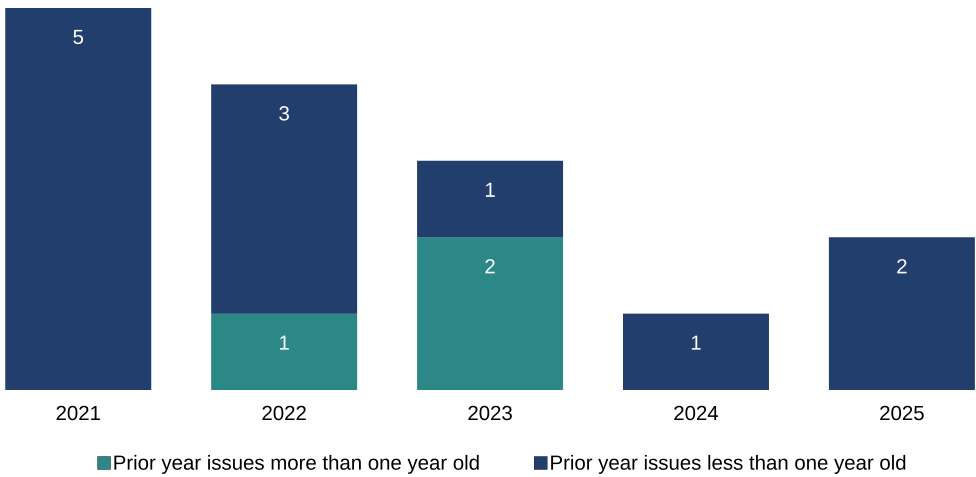 Image resolution: width=976 pixels, height=477 pixels. What do you see at coordinates (284, 113) in the screenshot?
I see `data-label: 3` at bounding box center [284, 113].